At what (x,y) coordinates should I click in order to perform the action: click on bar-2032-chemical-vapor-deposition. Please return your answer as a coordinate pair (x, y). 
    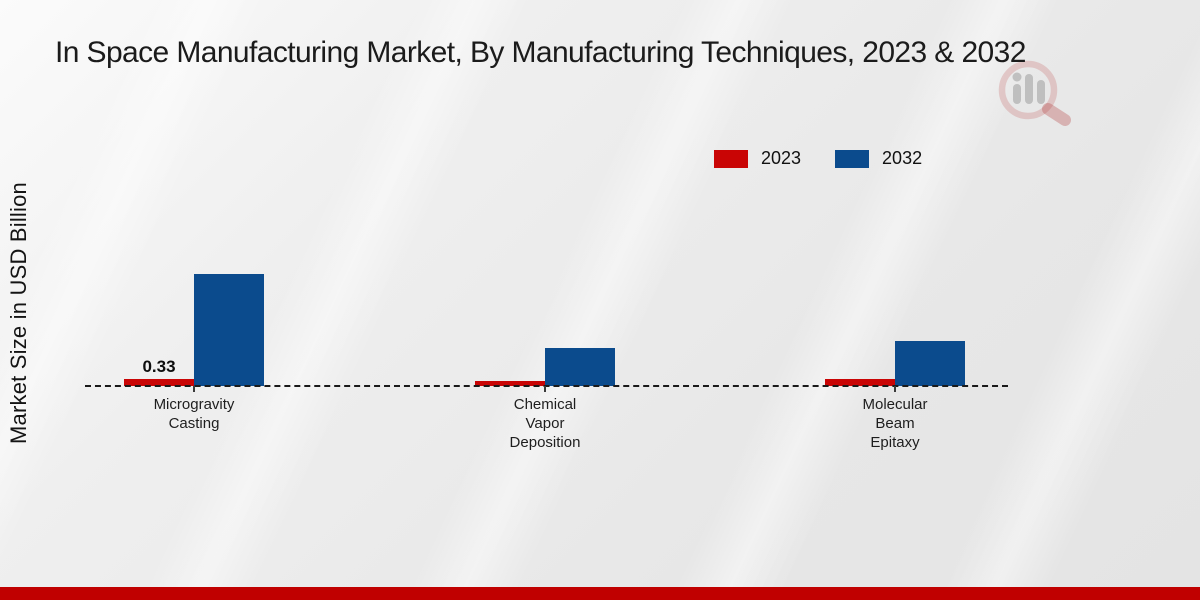
    Looking at the image, I should click on (580, 367).